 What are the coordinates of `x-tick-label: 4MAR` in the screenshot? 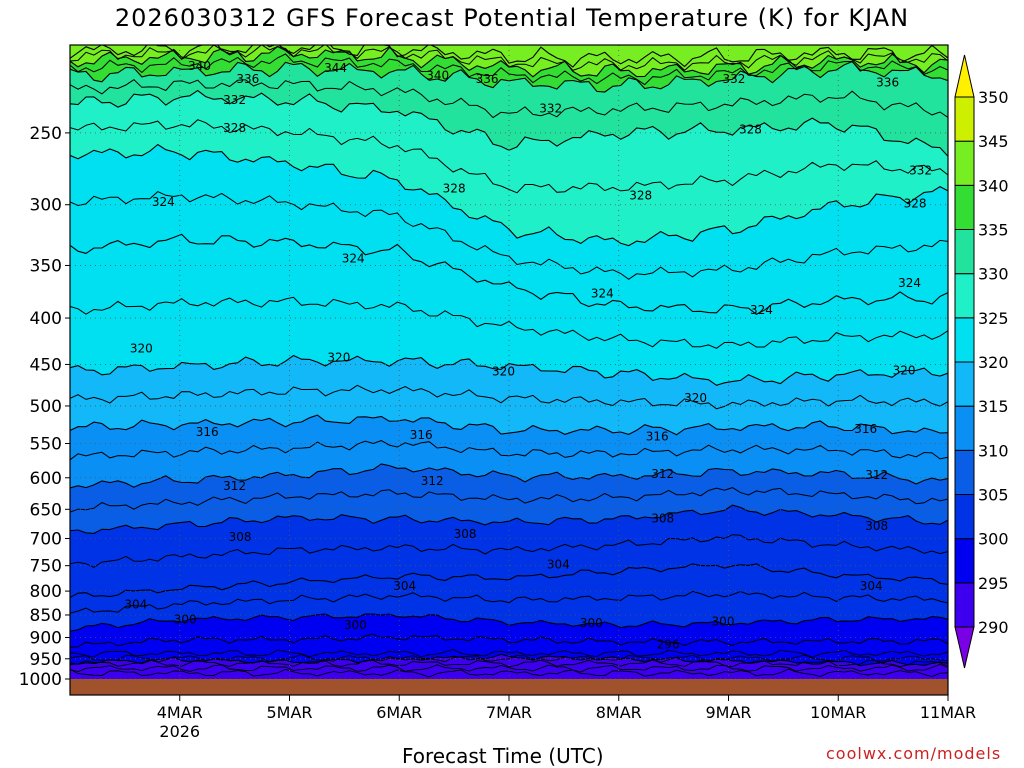 It's located at (180, 712).